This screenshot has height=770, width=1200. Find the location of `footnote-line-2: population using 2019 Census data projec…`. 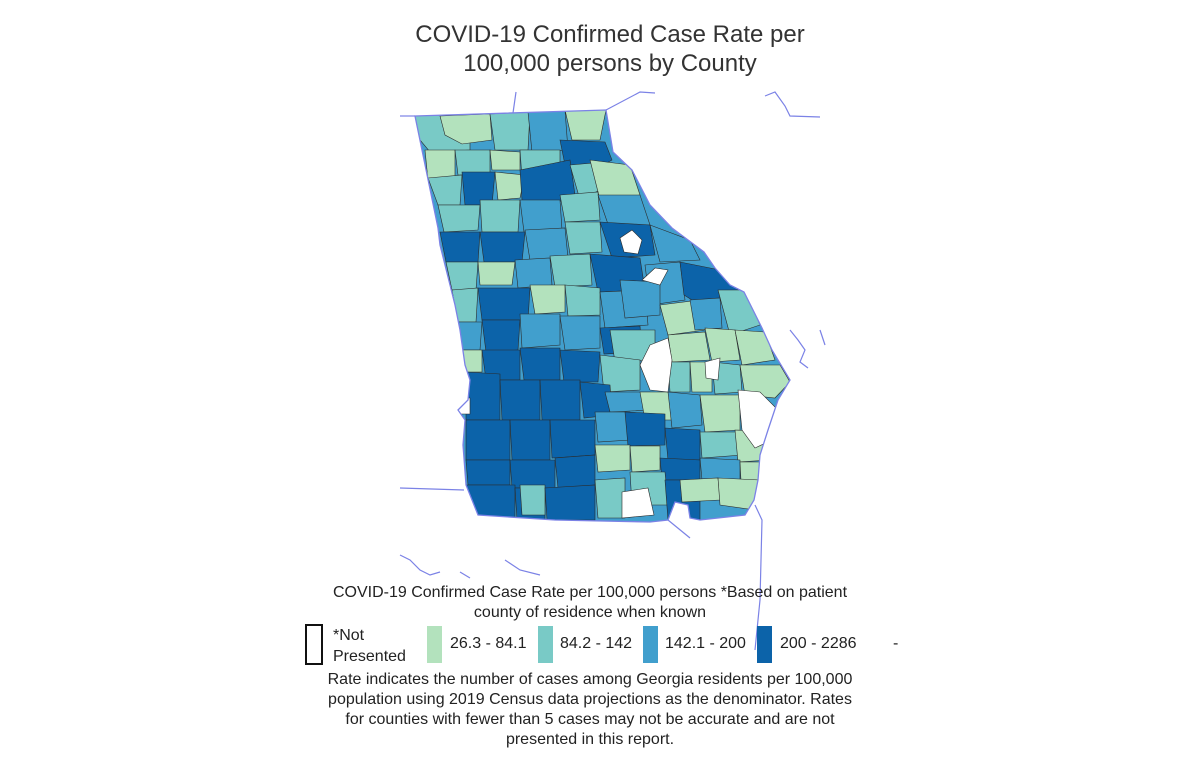

footnote-line-2: population using 2019 Census data projec… is located at coordinates (590, 699).